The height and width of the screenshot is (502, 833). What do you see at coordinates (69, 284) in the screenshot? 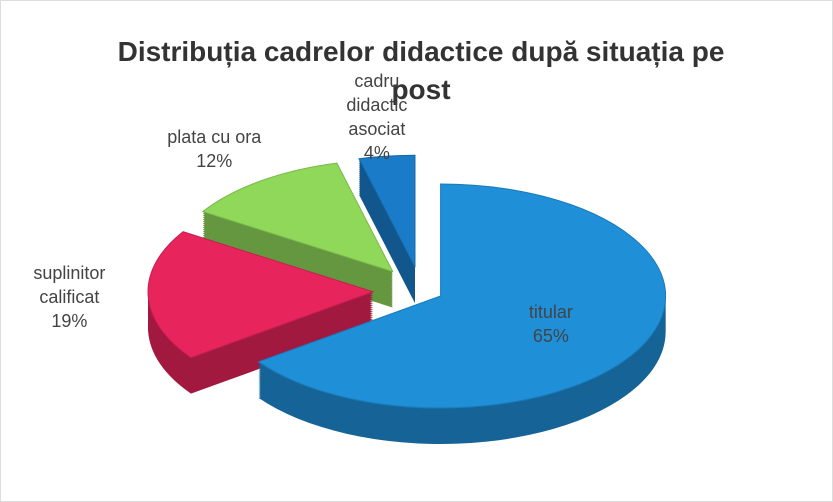
I see `slice-label: suplinitor calificat` at bounding box center [69, 284].